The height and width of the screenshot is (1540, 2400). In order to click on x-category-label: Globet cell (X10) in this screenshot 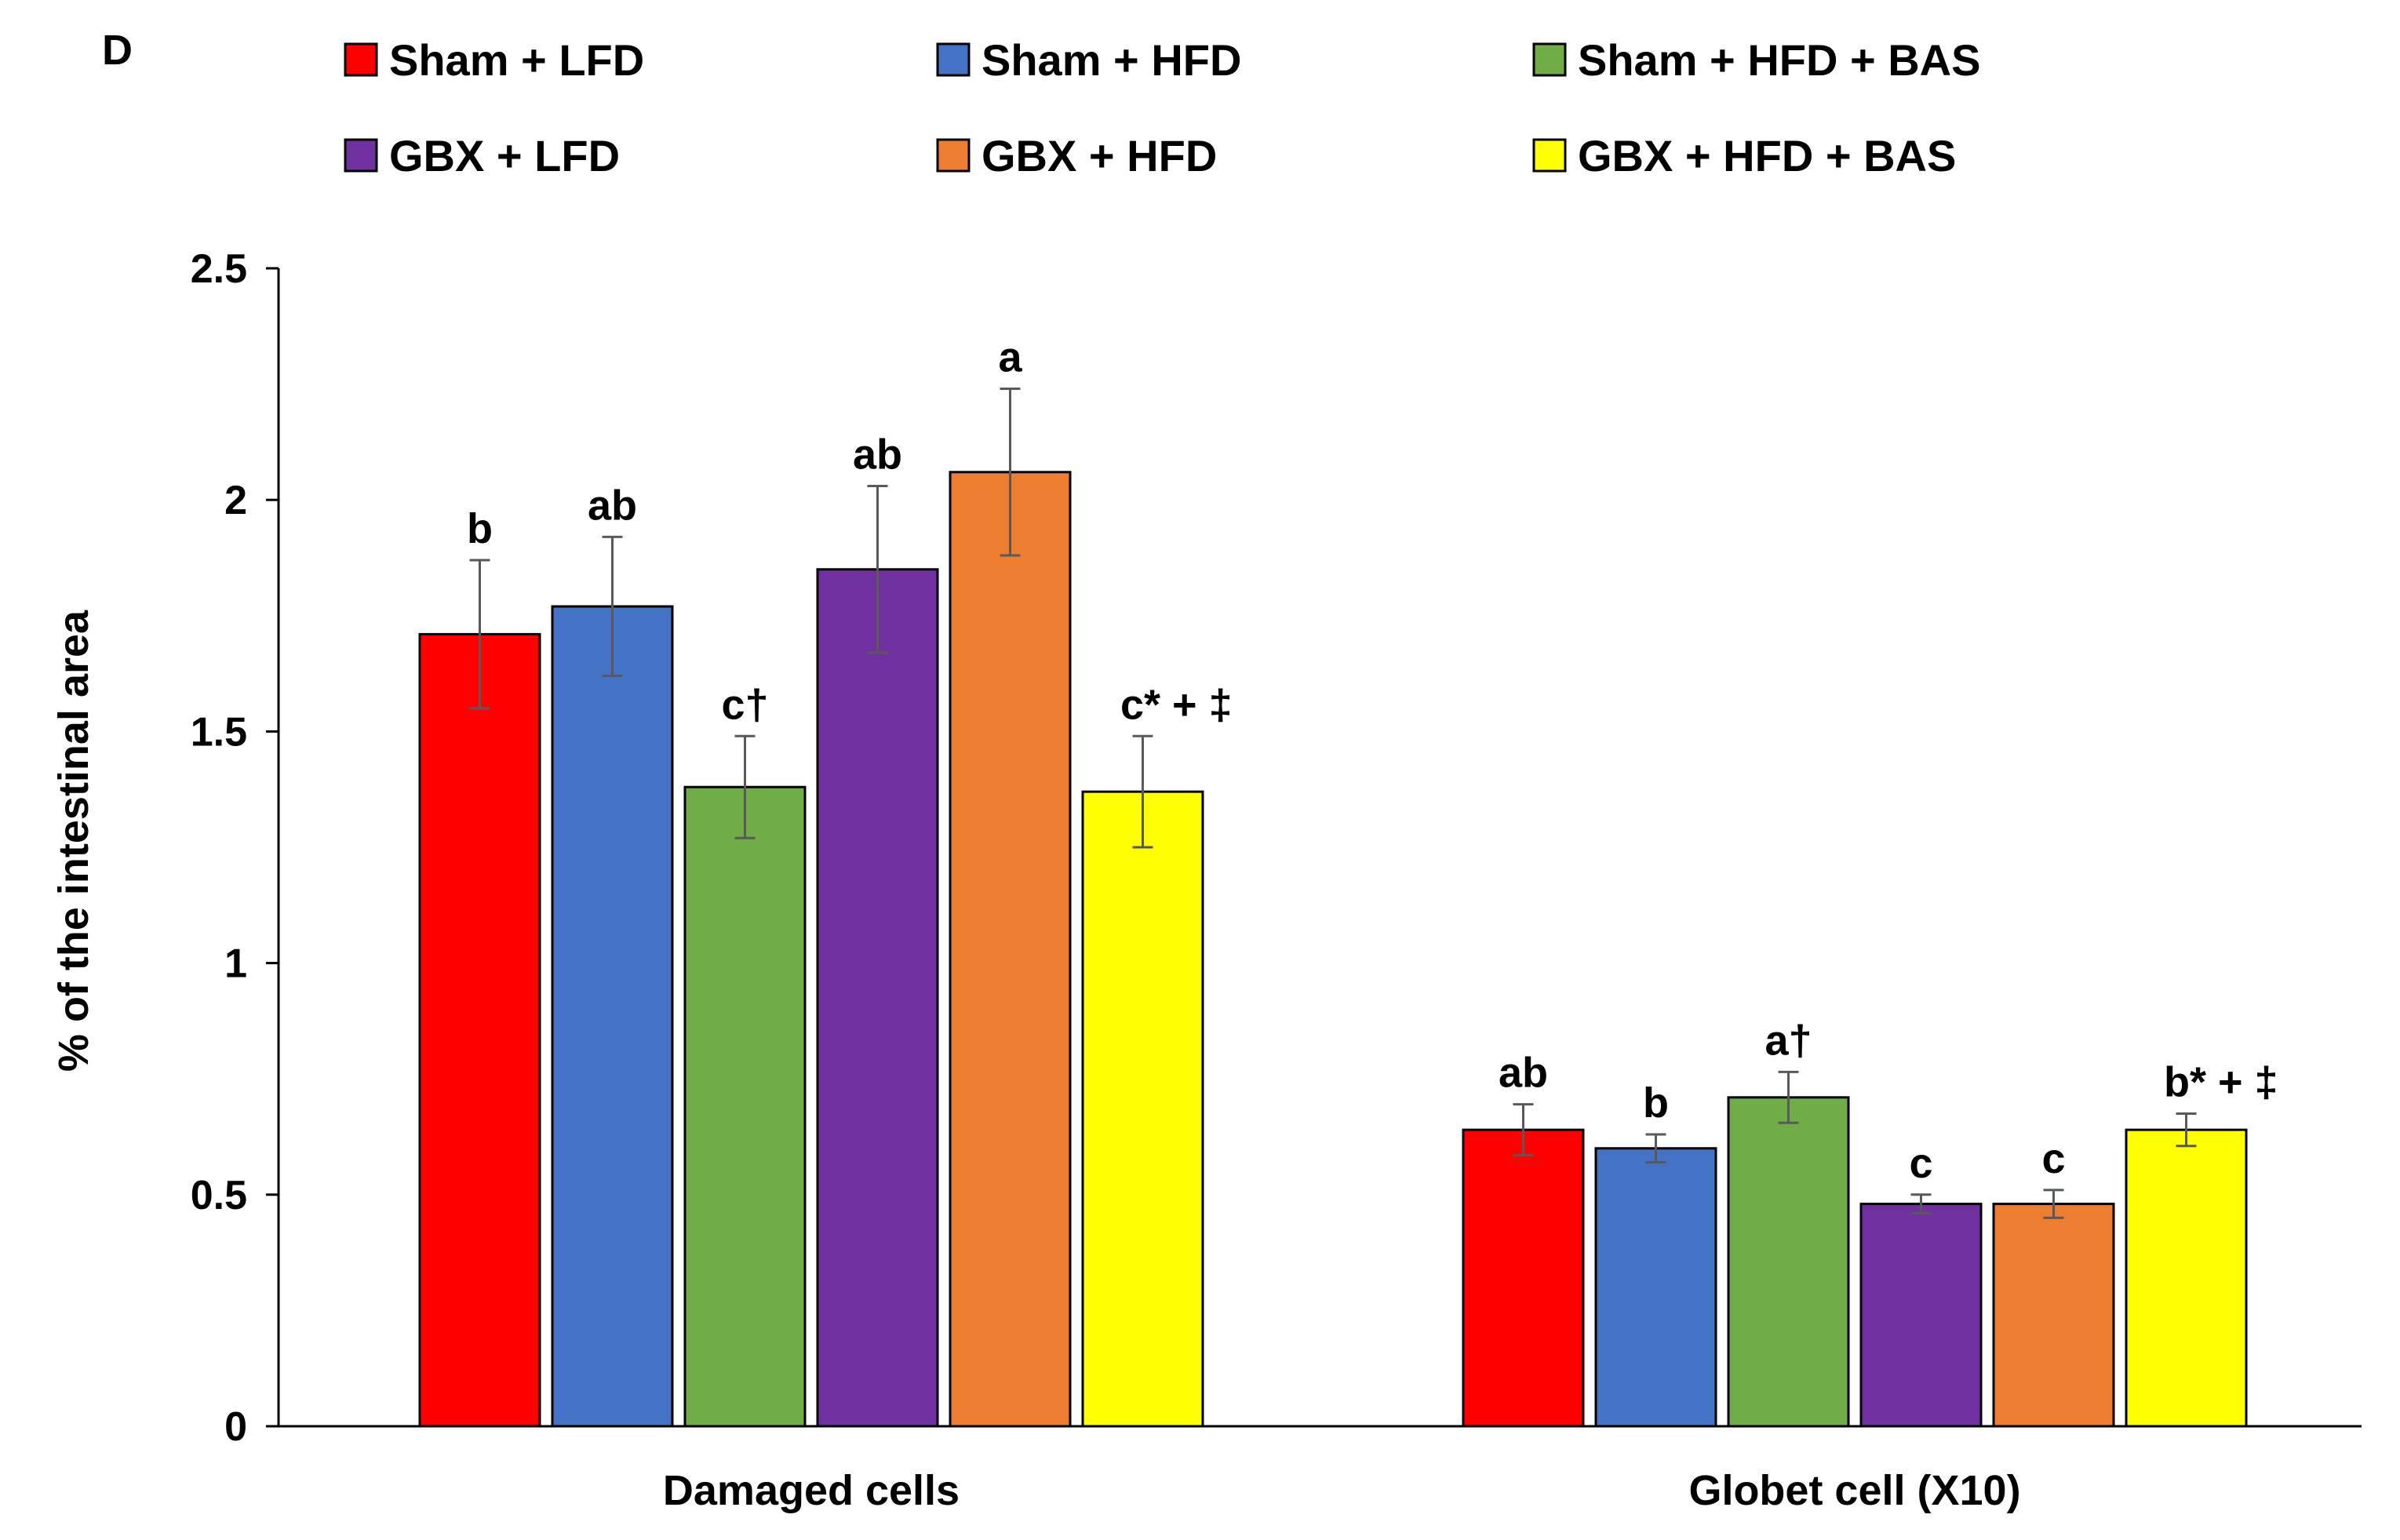, I will do `click(1854, 1490)`.